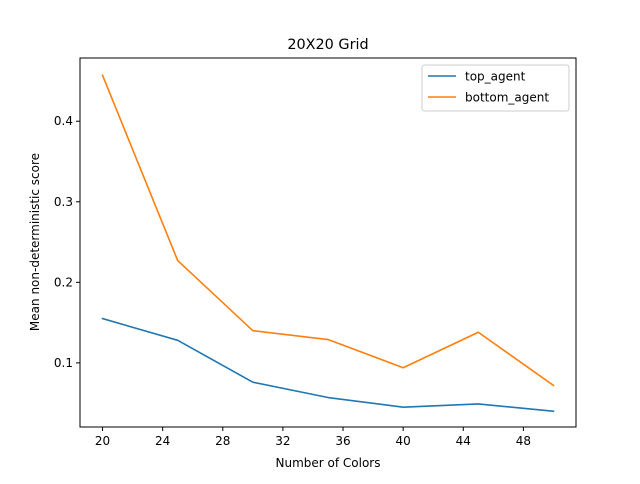 This screenshot has width=640, height=484. Describe the element at coordinates (222, 441) in the screenshot. I see `x-tick-label: 28` at that location.